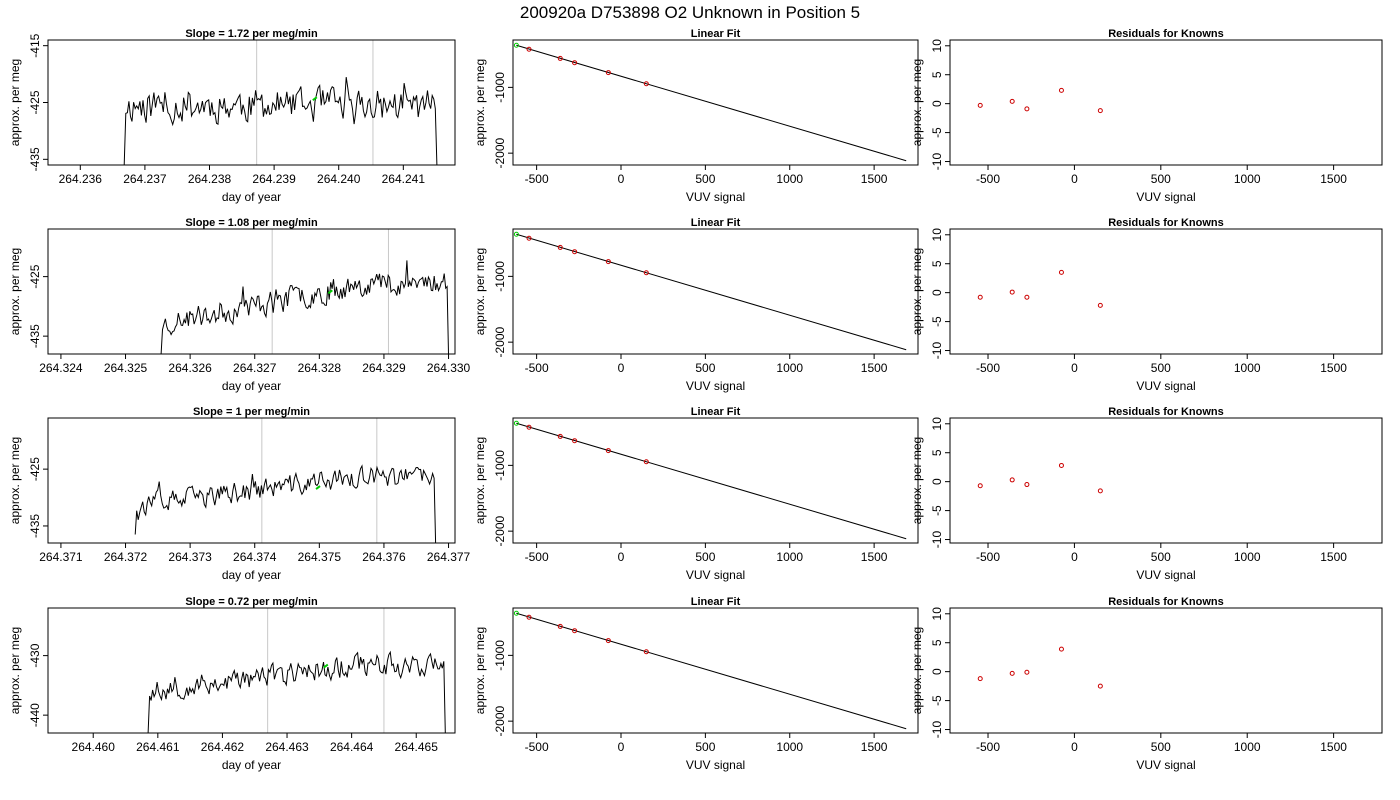 Image resolution: width=1400 pixels, height=800 pixels. What do you see at coordinates (61, 557) in the screenshot?
I see `x-tick-label: 264.371` at bounding box center [61, 557].